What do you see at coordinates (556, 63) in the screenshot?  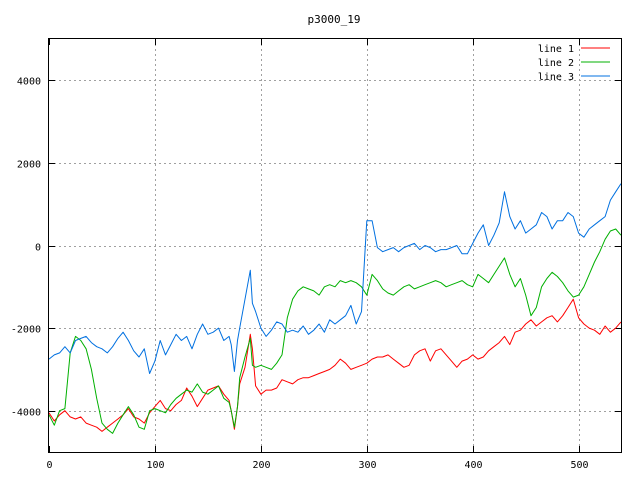 I see `legend-label: line 2` at bounding box center [556, 63].